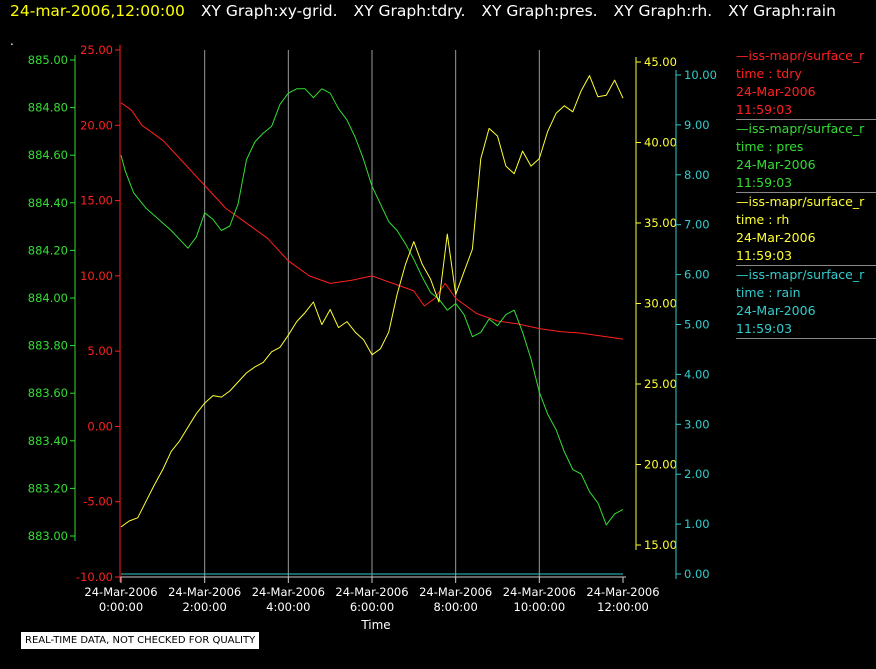 The height and width of the screenshot is (669, 876). Describe the element at coordinates (140, 640) in the screenshot. I see `quality-notice: REAL-TIME DATA, NOT CHECKED FOR QUALITY` at that location.